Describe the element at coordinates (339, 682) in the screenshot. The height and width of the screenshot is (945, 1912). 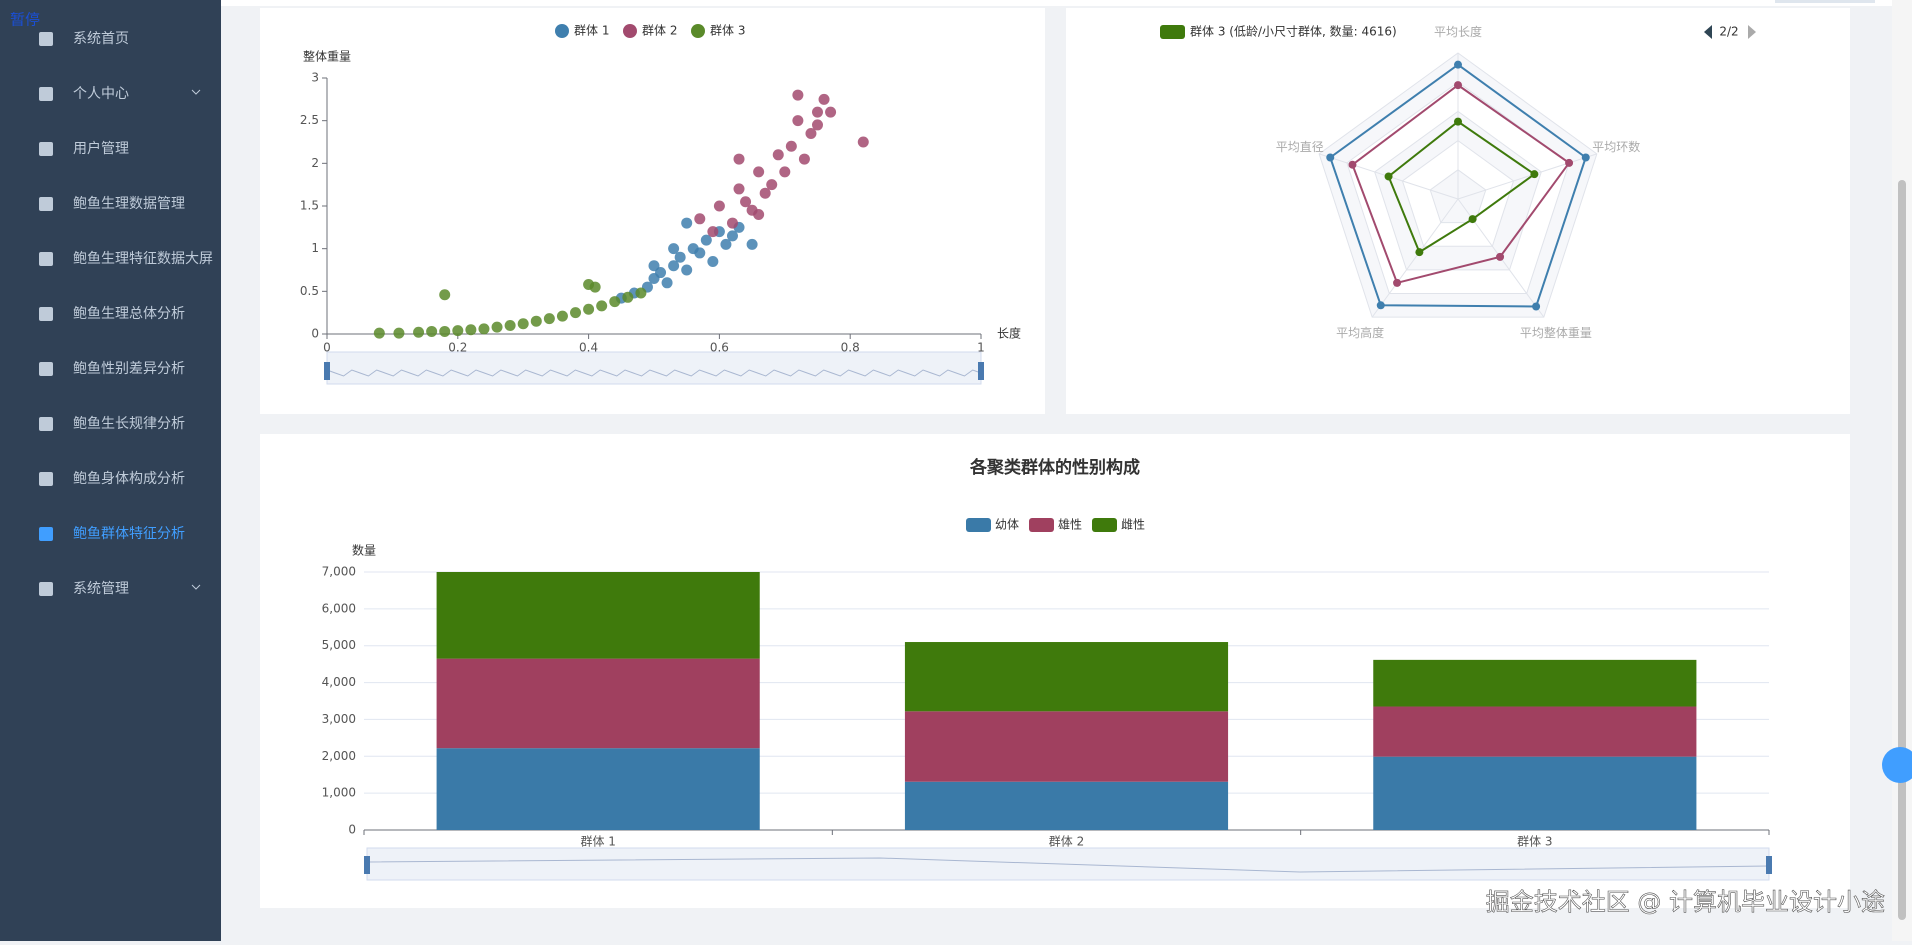
I see `y-tick-label: 4,000` at that location.